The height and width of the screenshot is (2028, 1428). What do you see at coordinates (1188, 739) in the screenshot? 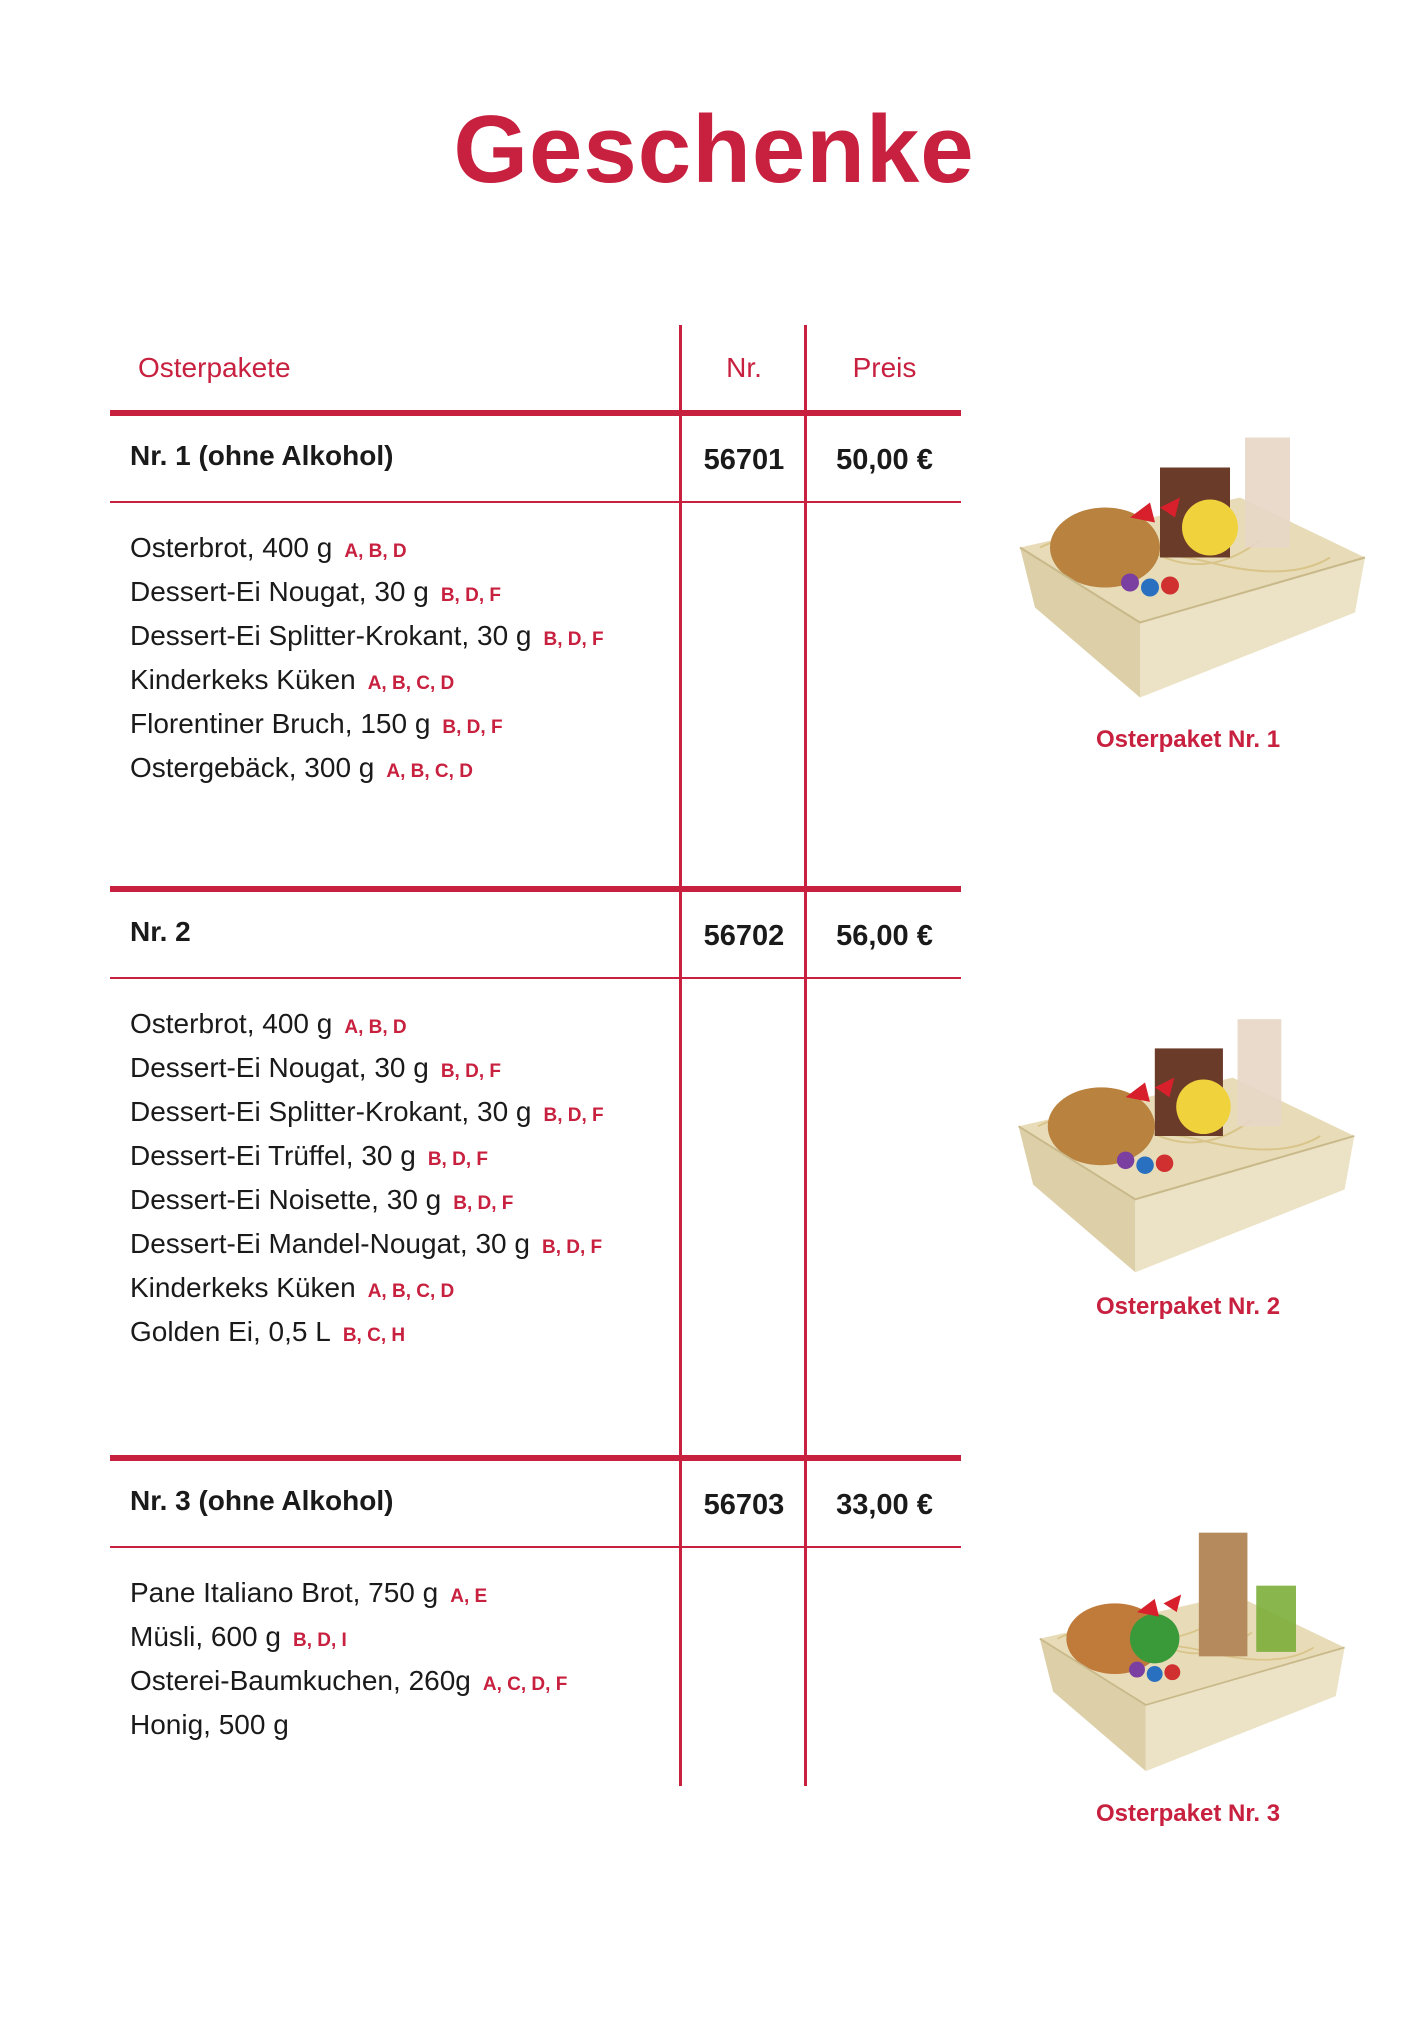
I see `image-caption: Osterpaket Nr. 1` at bounding box center [1188, 739].